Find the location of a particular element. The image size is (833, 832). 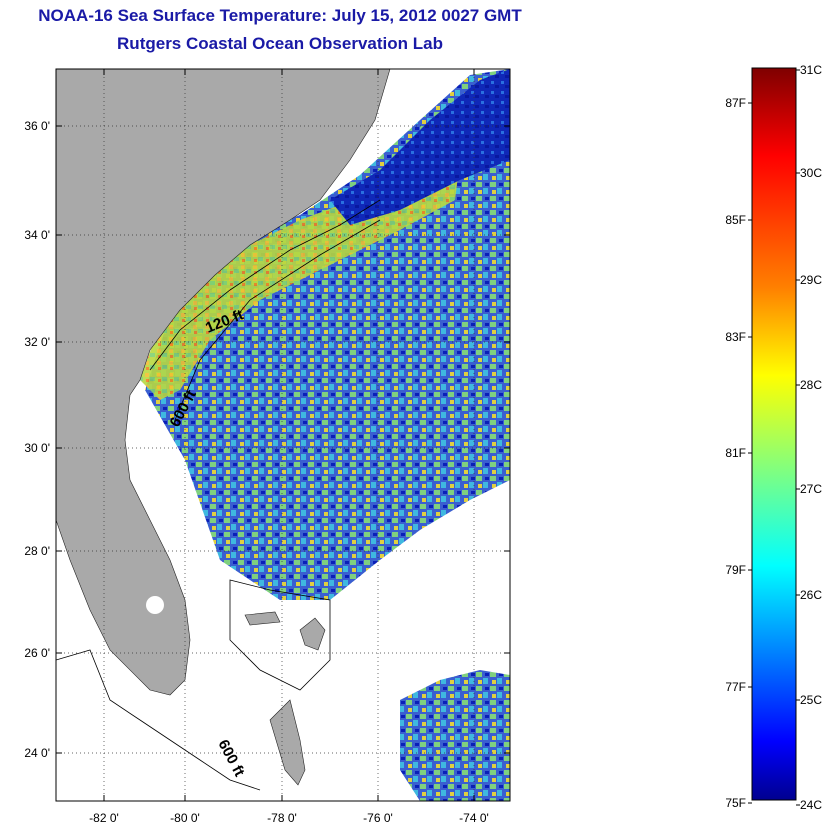

contour-120ft is located at coordinates (265, 285).